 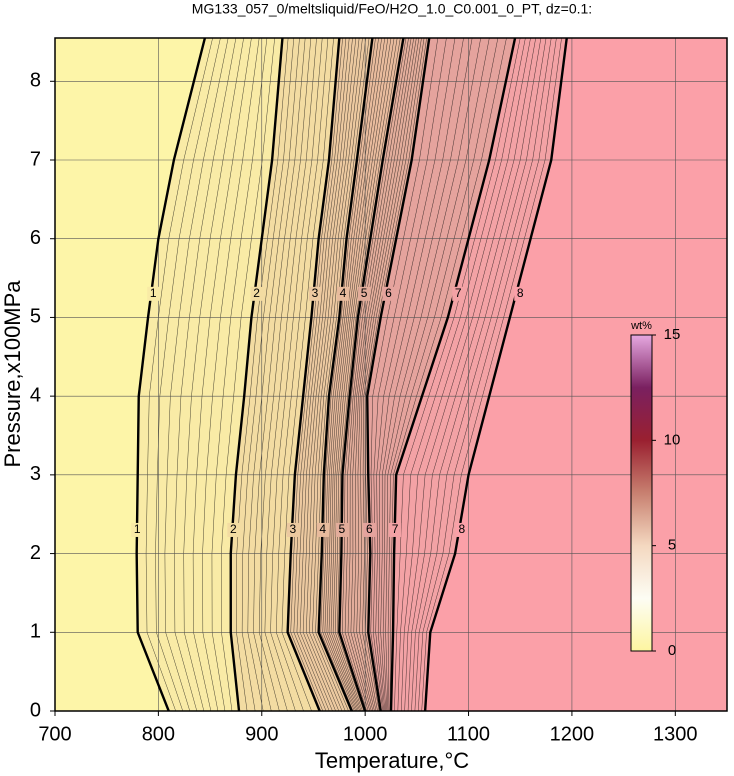 What do you see at coordinates (672, 334) in the screenshot?
I see `colorbar-tick-label: 15` at bounding box center [672, 334].